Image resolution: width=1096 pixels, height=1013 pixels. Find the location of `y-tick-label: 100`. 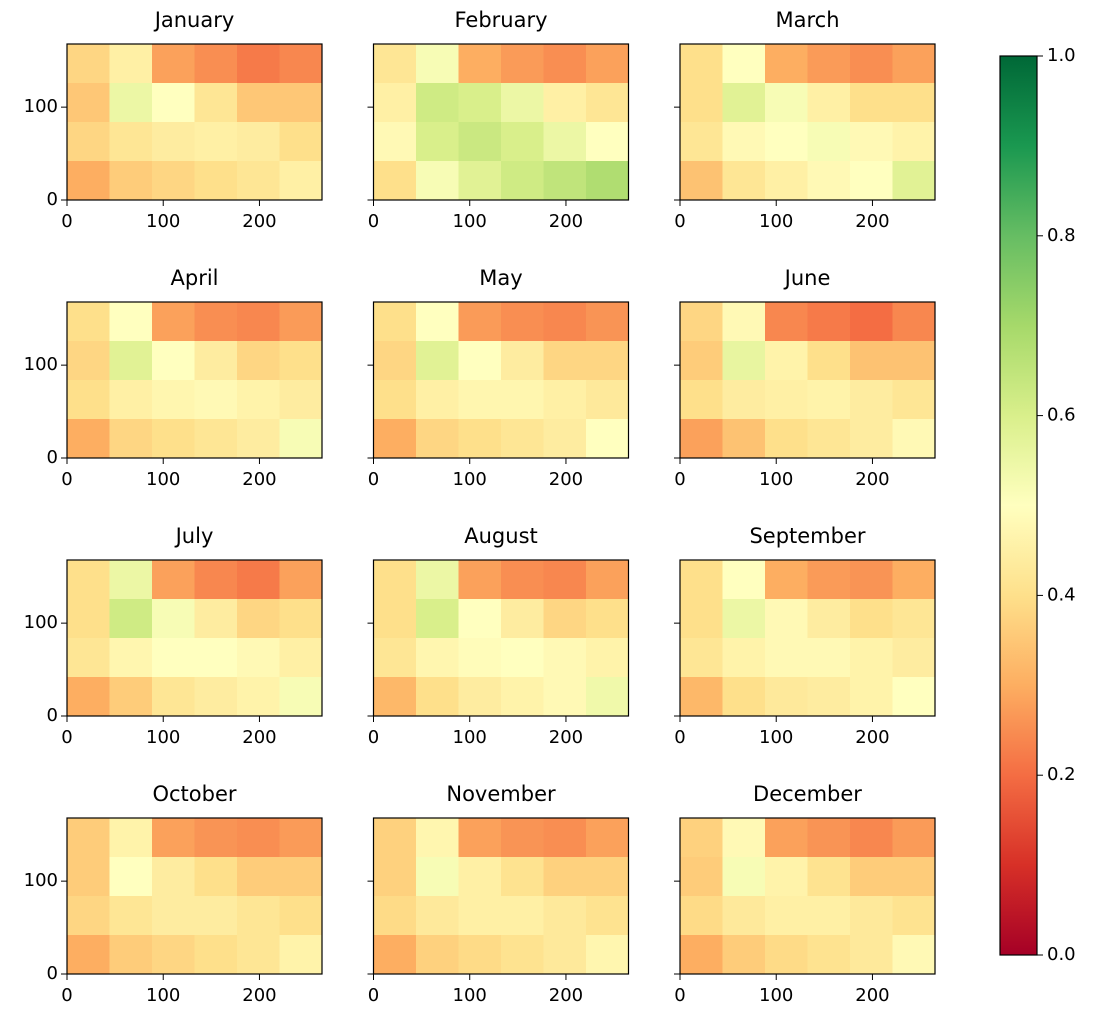

y-tick-label: 100 is located at coordinates (41, 622).